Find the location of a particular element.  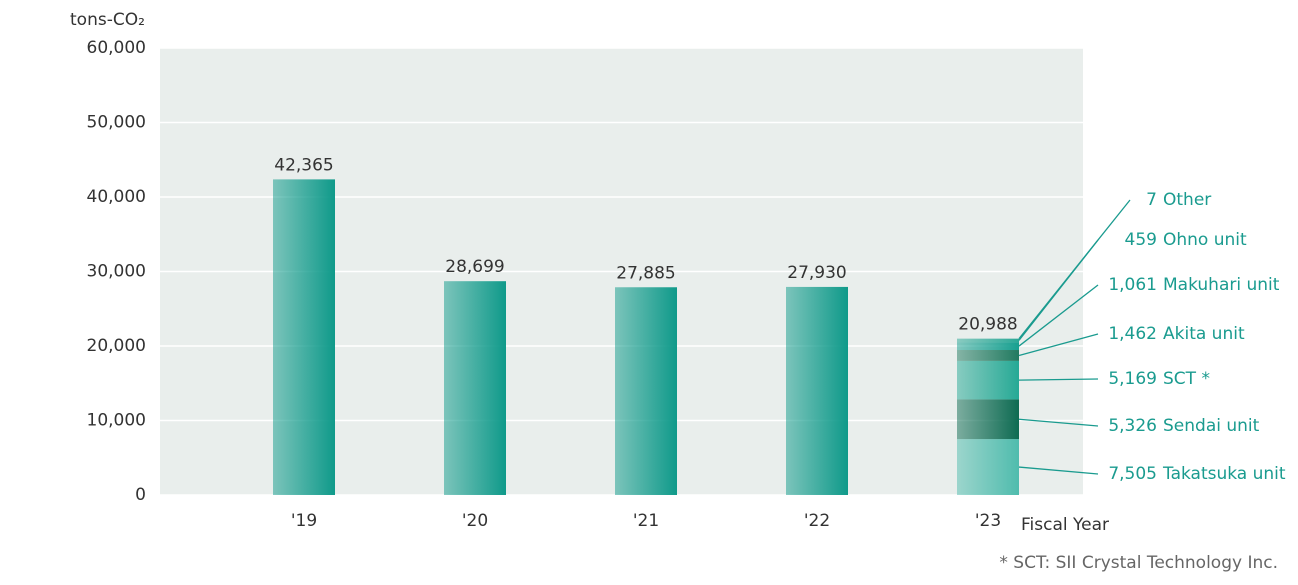

legend-label: Other is located at coordinates (1187, 200).